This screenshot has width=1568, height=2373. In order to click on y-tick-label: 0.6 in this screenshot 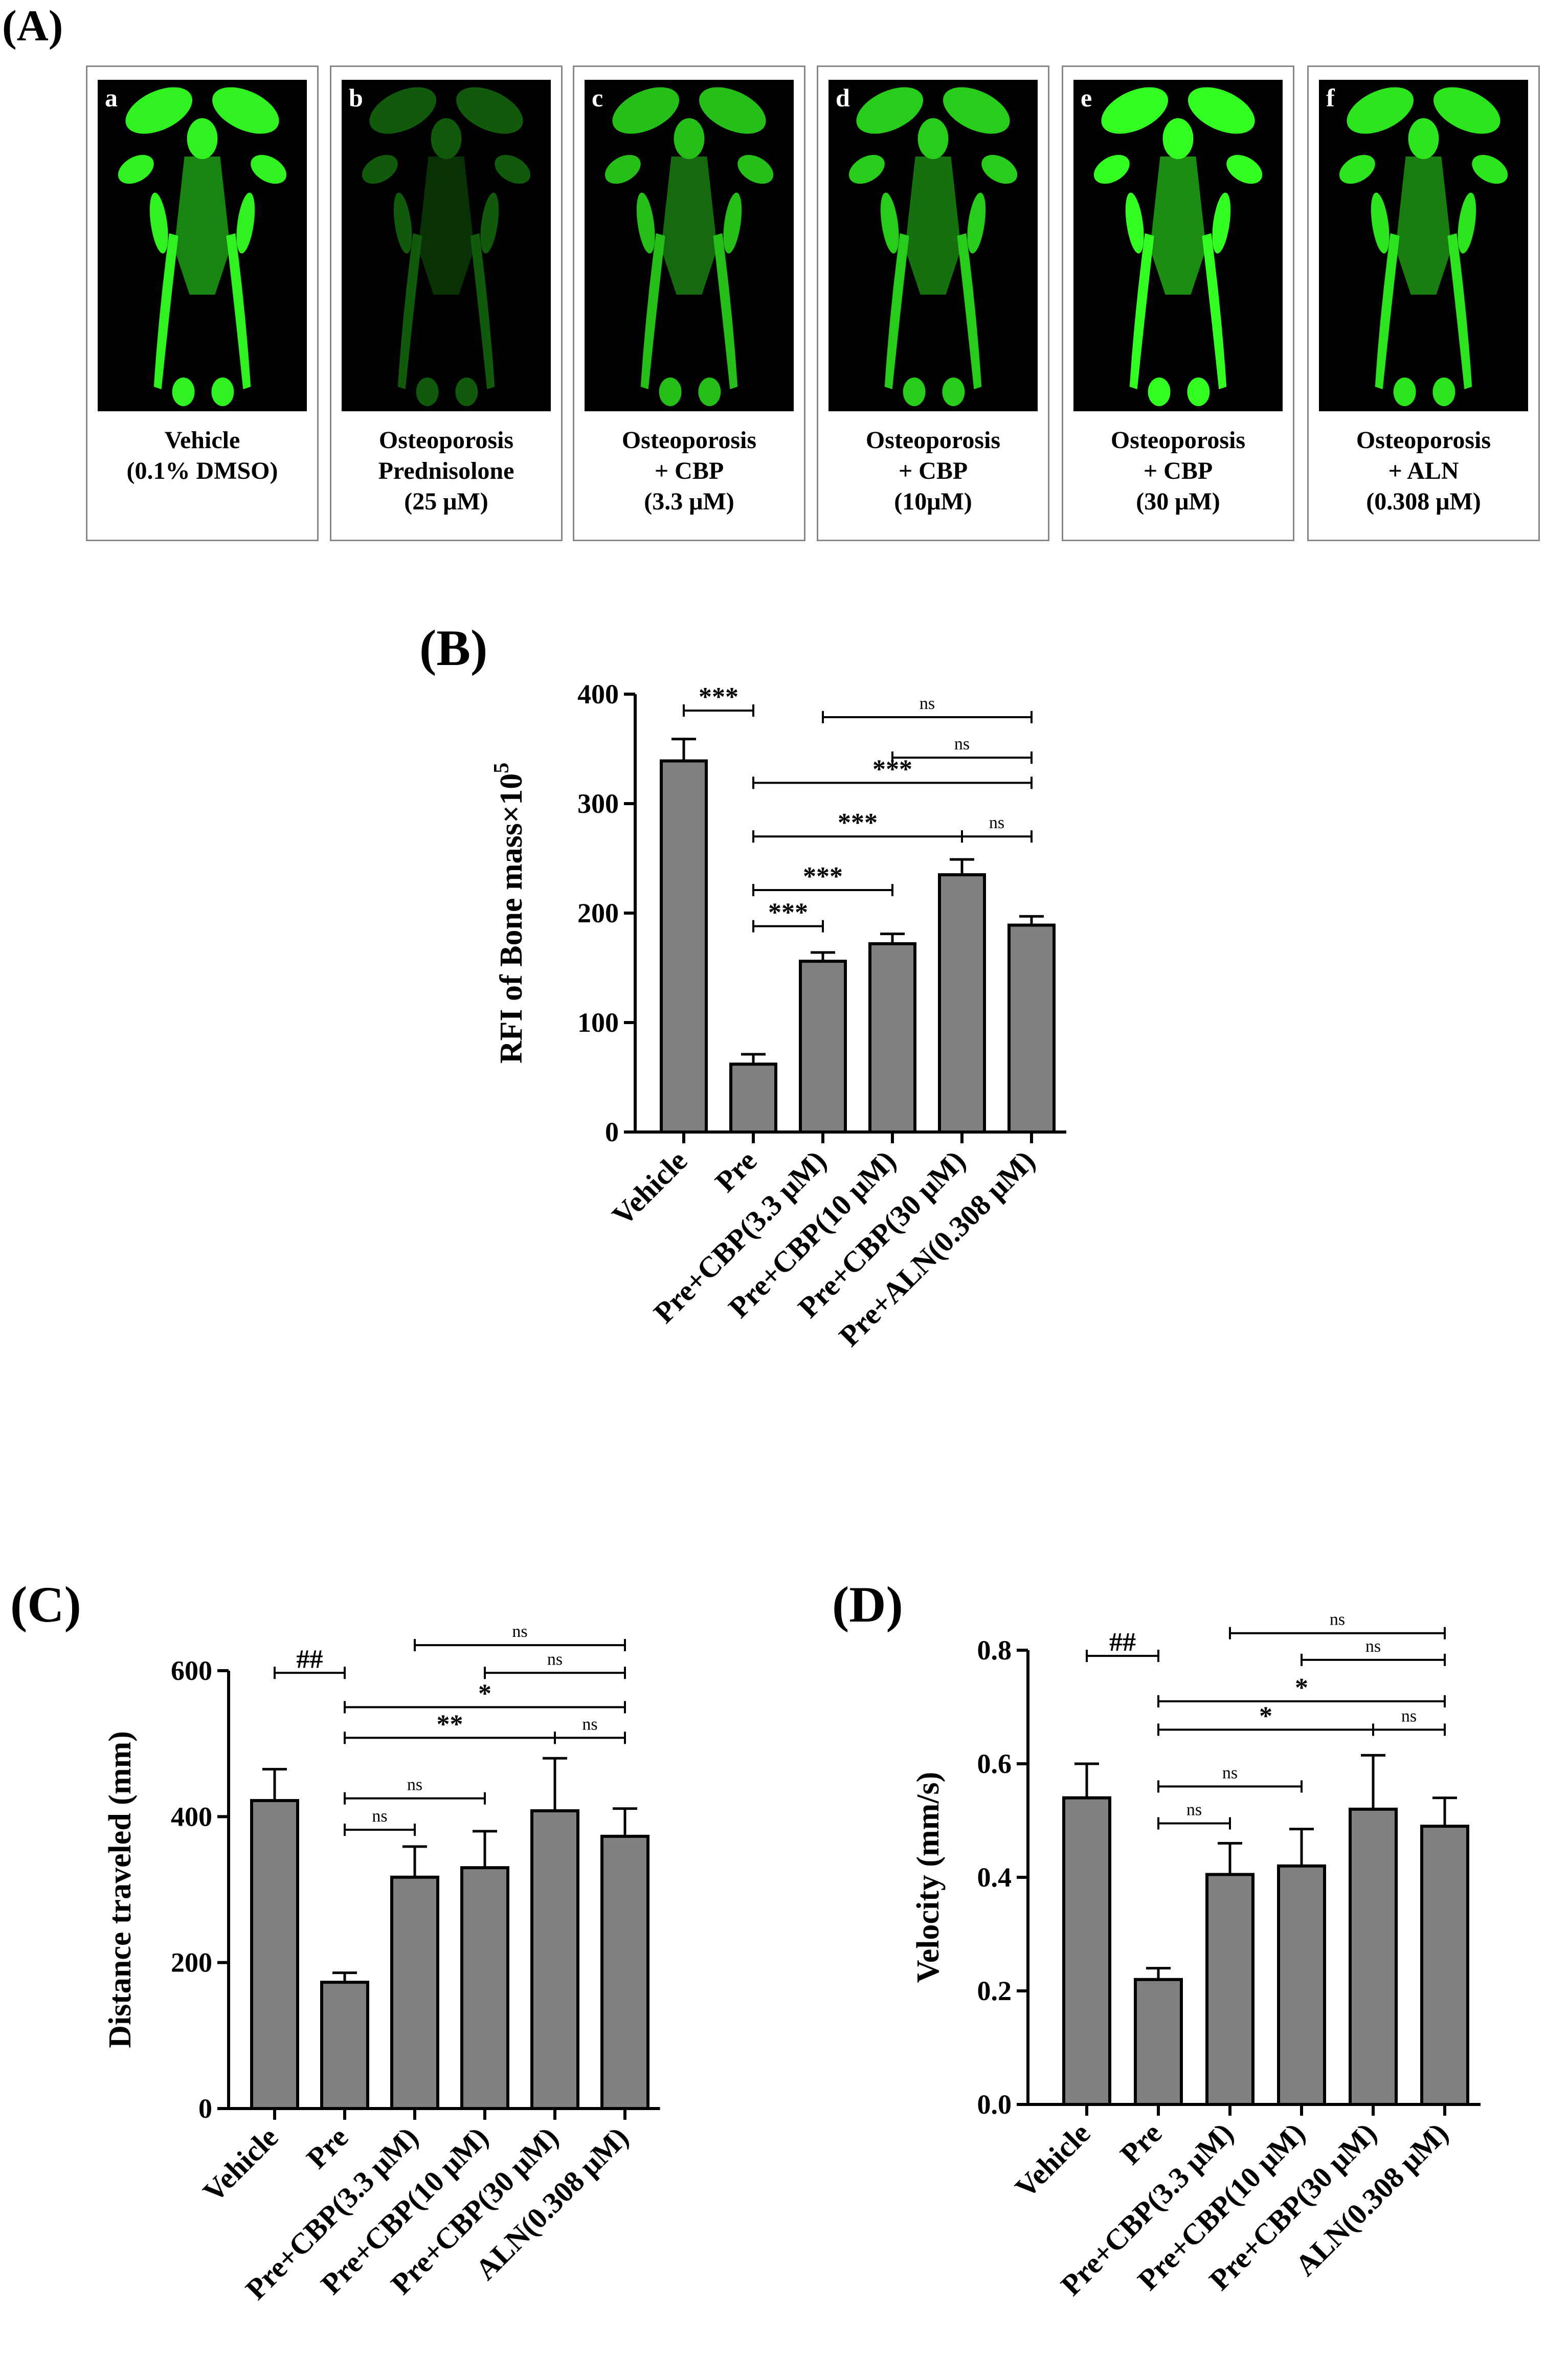, I will do `click(994, 1763)`.